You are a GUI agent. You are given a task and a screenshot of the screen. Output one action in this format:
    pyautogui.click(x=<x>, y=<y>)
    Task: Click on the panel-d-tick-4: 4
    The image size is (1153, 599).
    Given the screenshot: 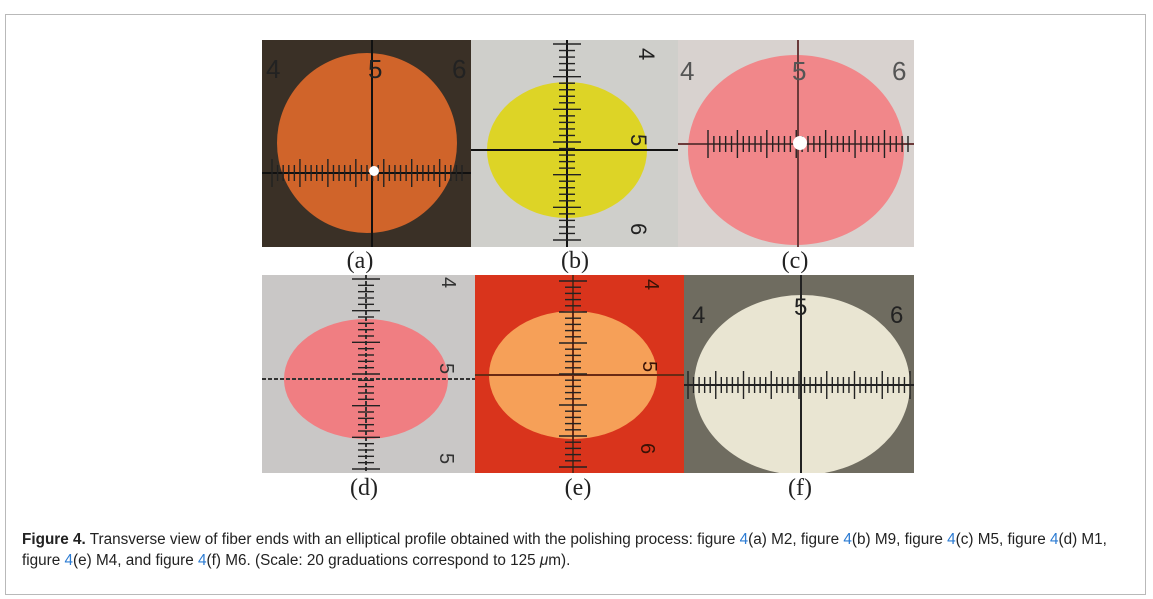 What is the action you would take?
    pyautogui.click(x=448, y=282)
    